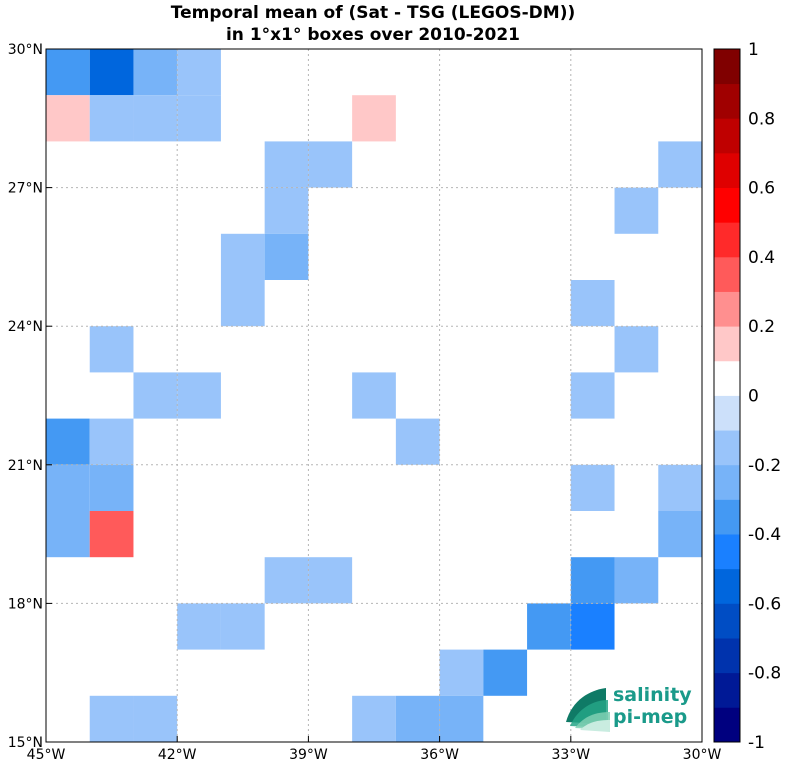 Image resolution: width=786 pixels, height=763 pixels. What do you see at coordinates (373, 35) in the screenshot?
I see `chart-subtitle: in 1°x1° boxes over 2010-2021` at bounding box center [373, 35].